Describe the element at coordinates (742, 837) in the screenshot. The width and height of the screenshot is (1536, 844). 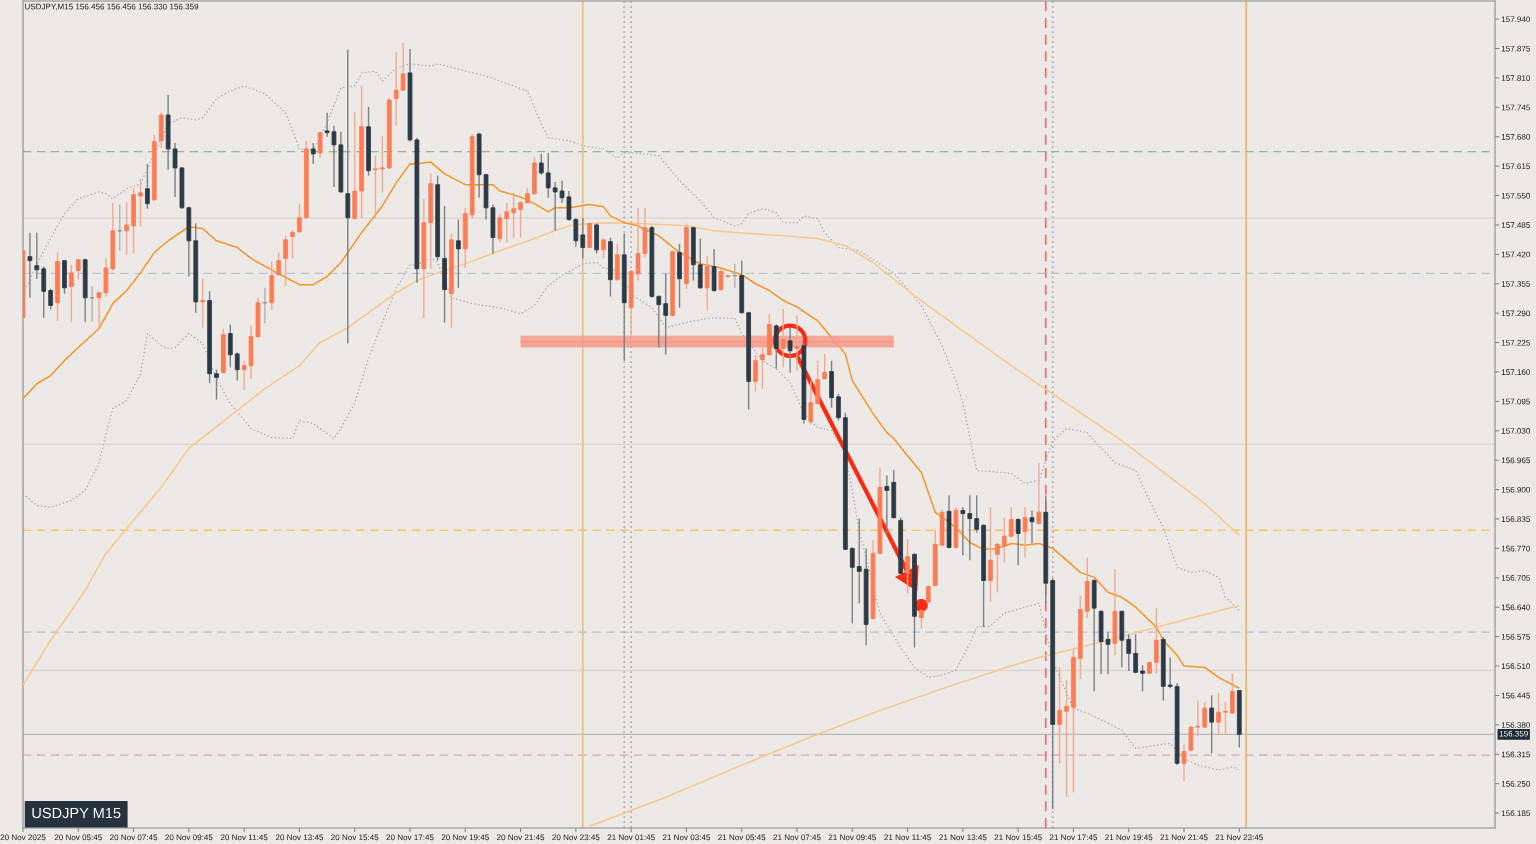
I see `x-tick-label: 21 Nov 05:45` at that location.